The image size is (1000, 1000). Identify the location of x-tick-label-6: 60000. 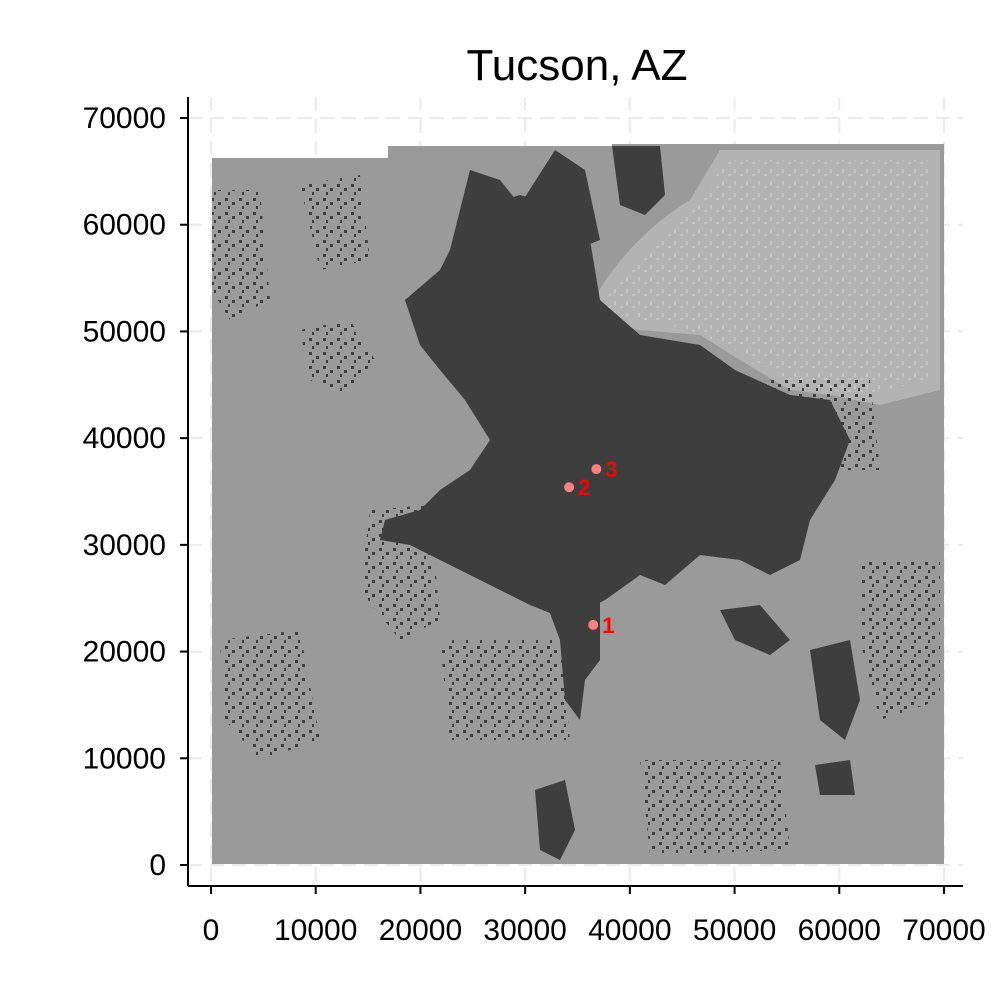
(839, 930).